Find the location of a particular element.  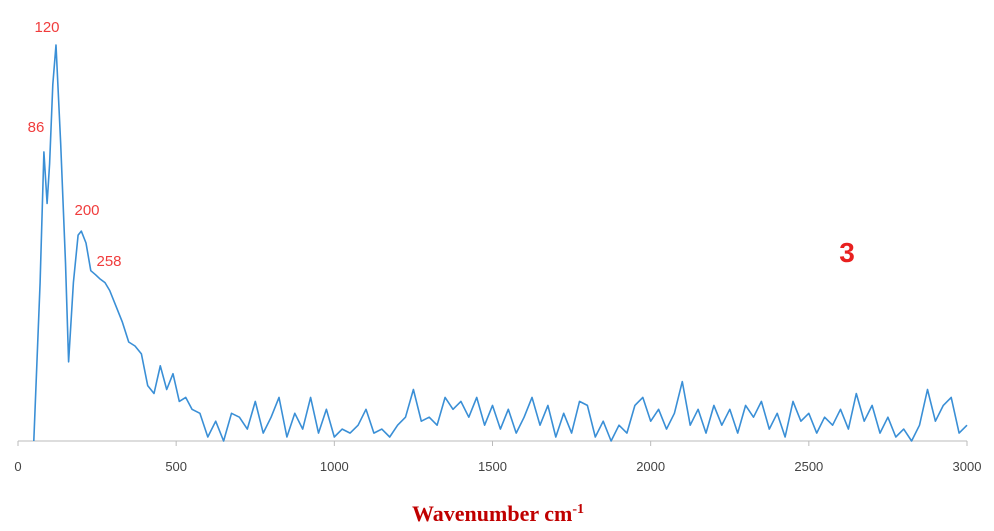

peak-label: 120 is located at coordinates (46, 27).